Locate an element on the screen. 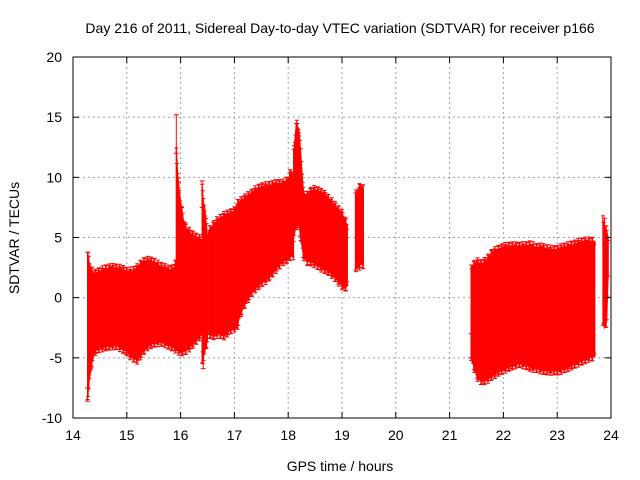 The image size is (640, 480). x-tick-label: 21 is located at coordinates (450, 435).